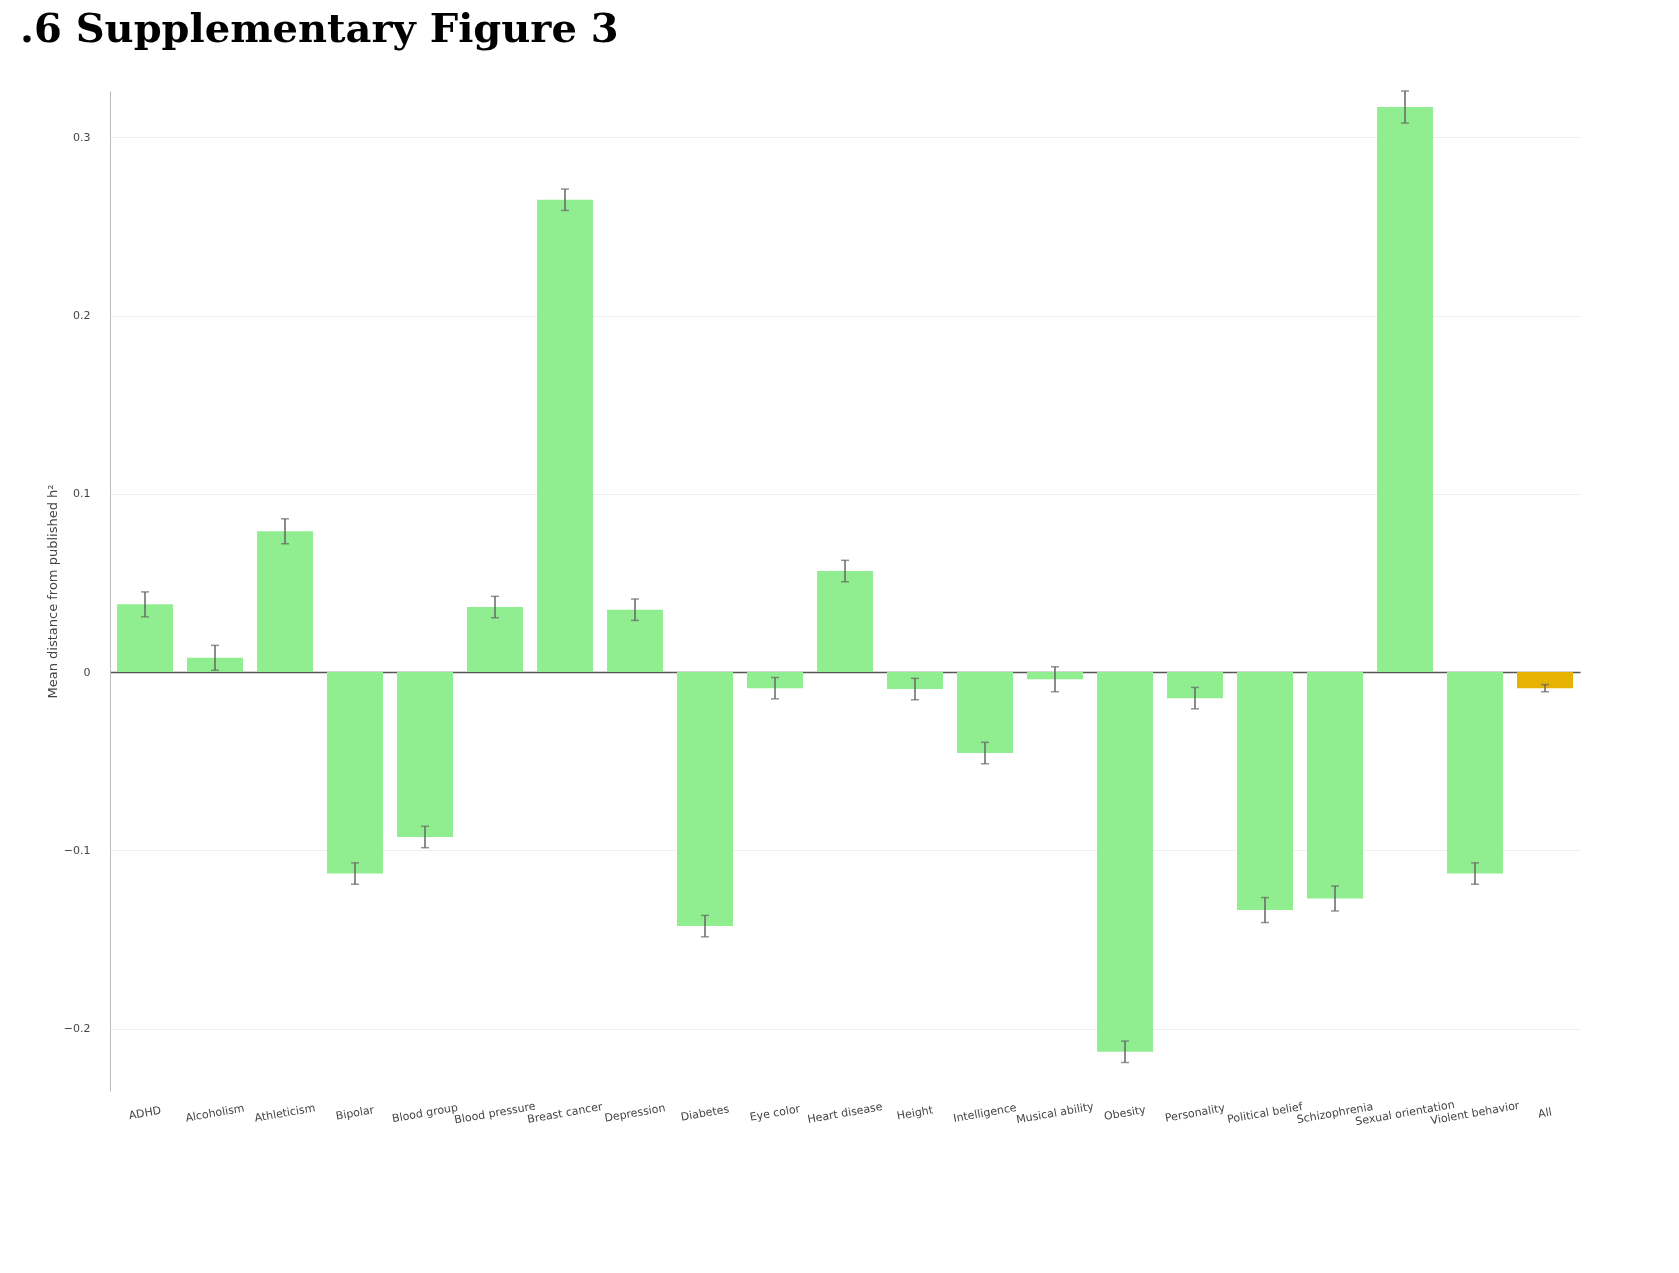  What do you see at coordinates (87, 672) in the screenshot?
I see `y-tick-label: 0` at bounding box center [87, 672].